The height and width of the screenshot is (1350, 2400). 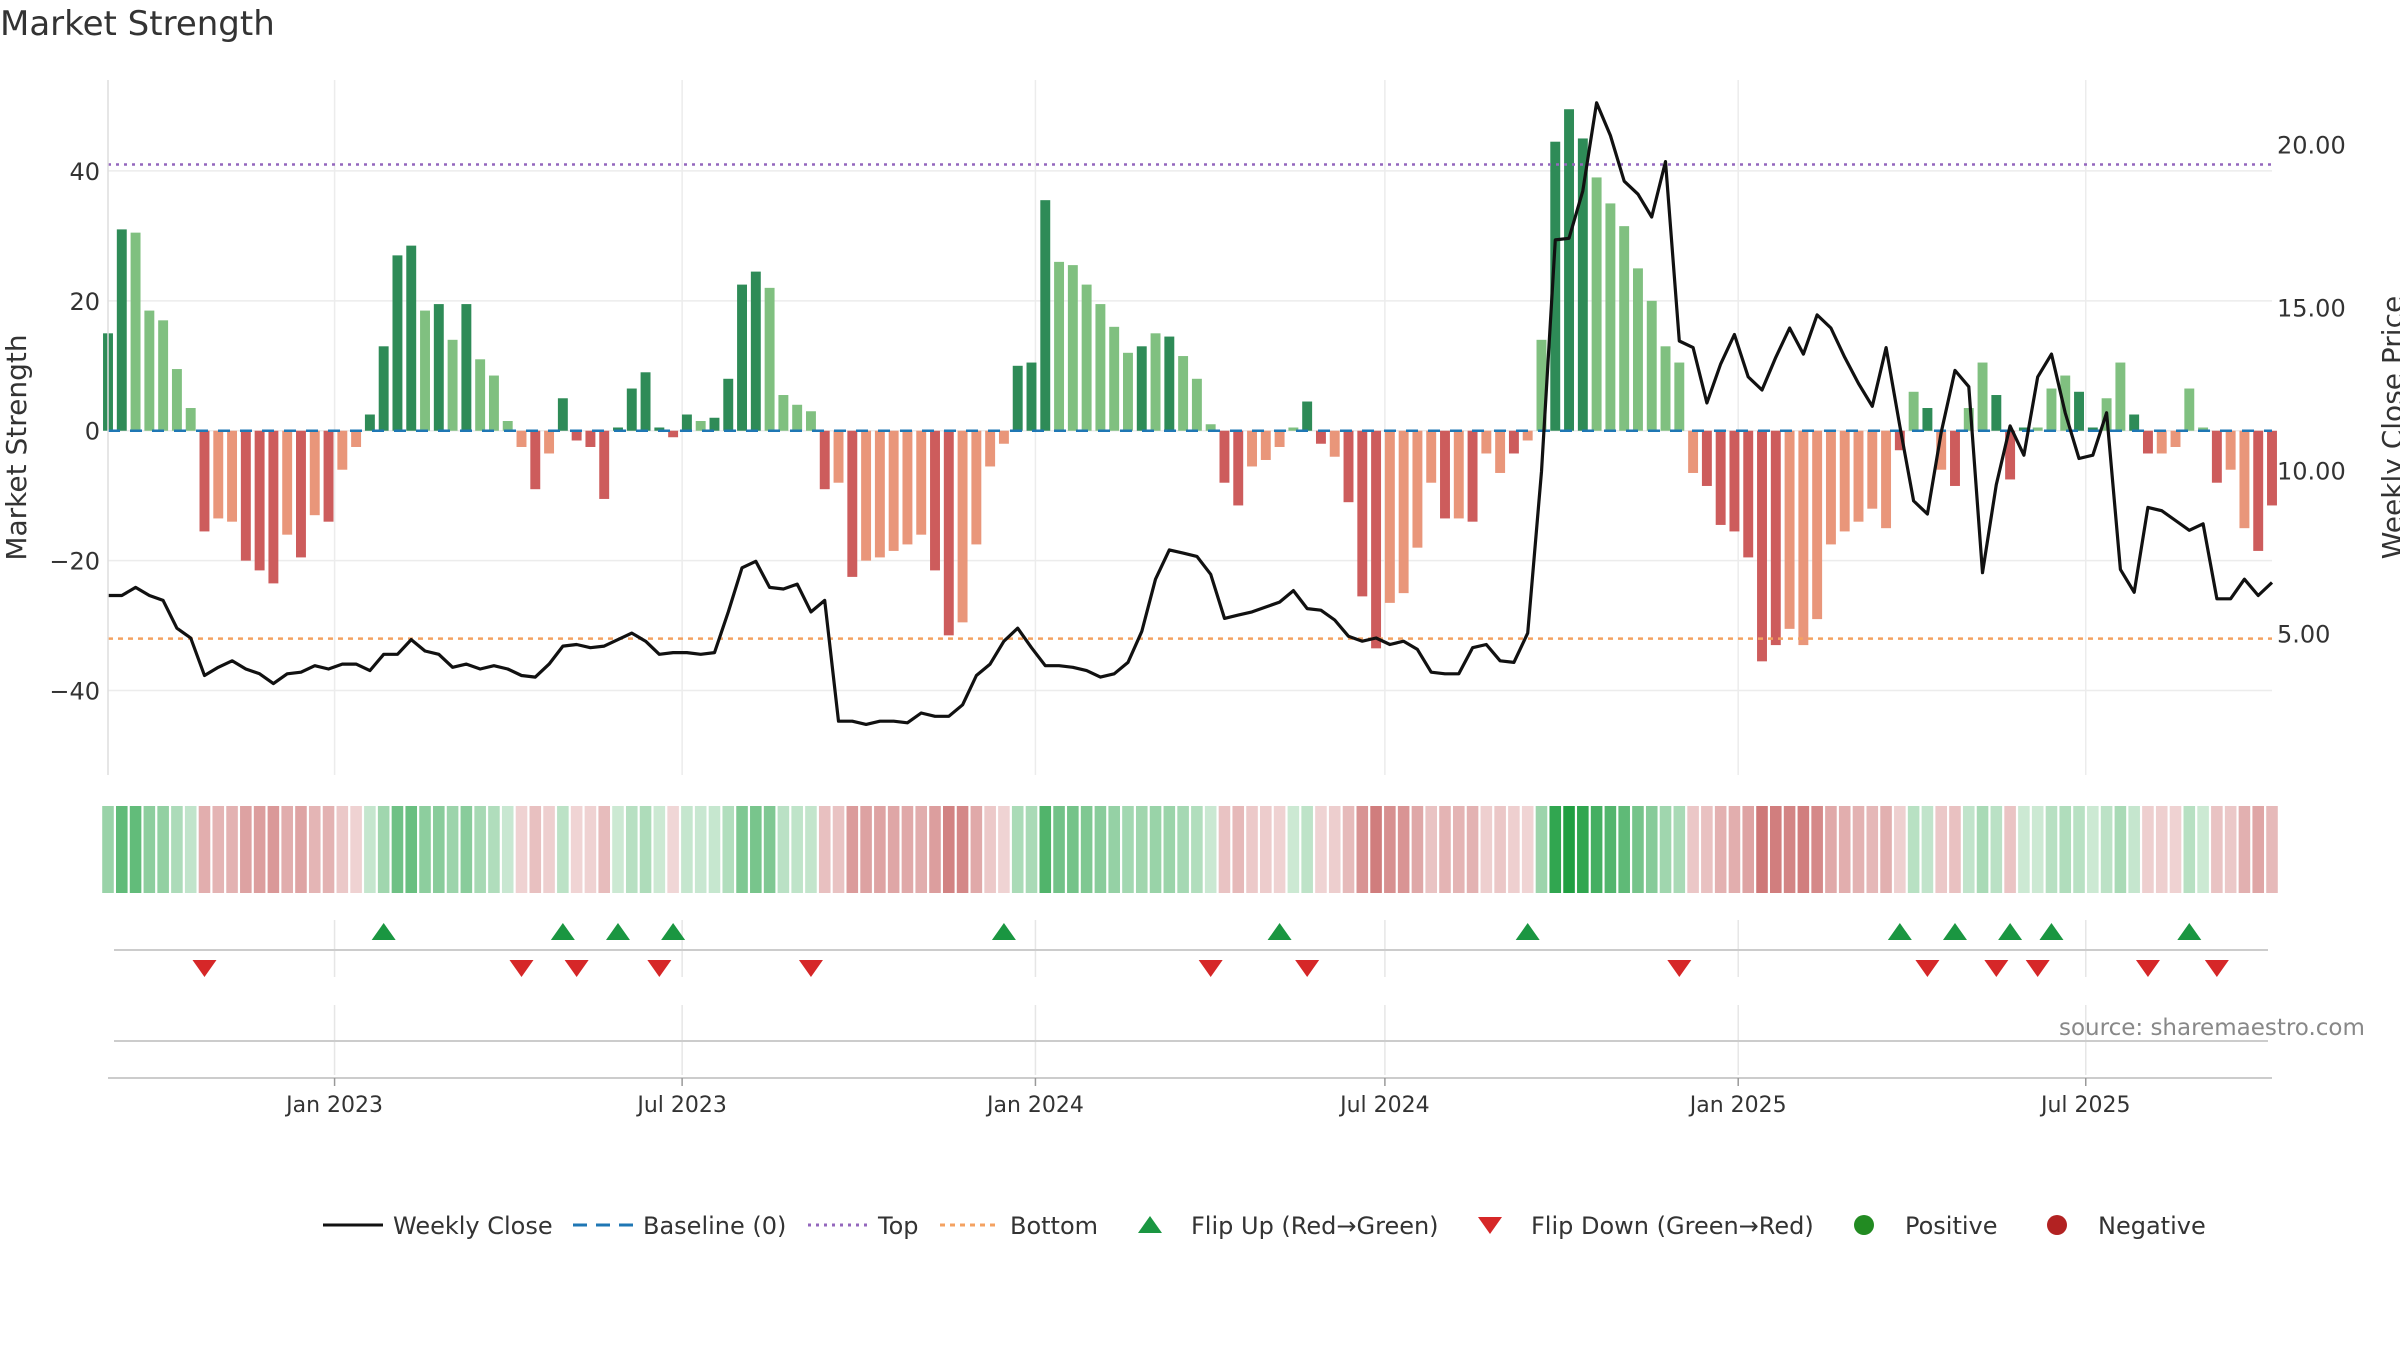 I want to click on legend-label: Flip Up (Red→Green), so click(x=1315, y=1226).